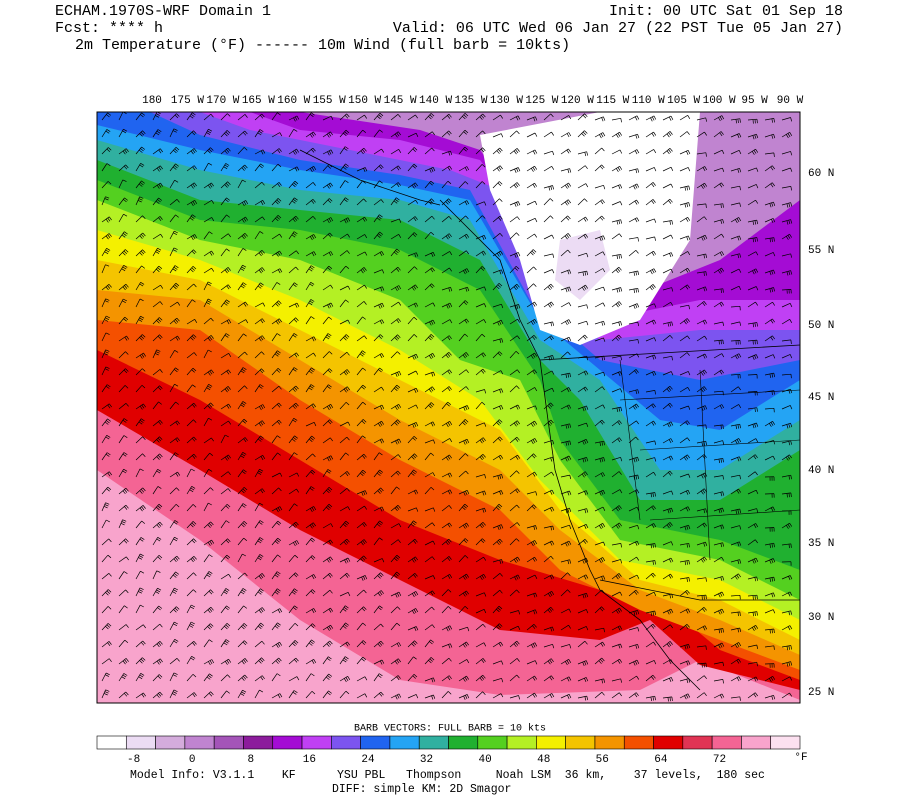 This screenshot has height=800, width=900. What do you see at coordinates (821, 251) in the screenshot?
I see `lat-label: 55 N` at bounding box center [821, 251].